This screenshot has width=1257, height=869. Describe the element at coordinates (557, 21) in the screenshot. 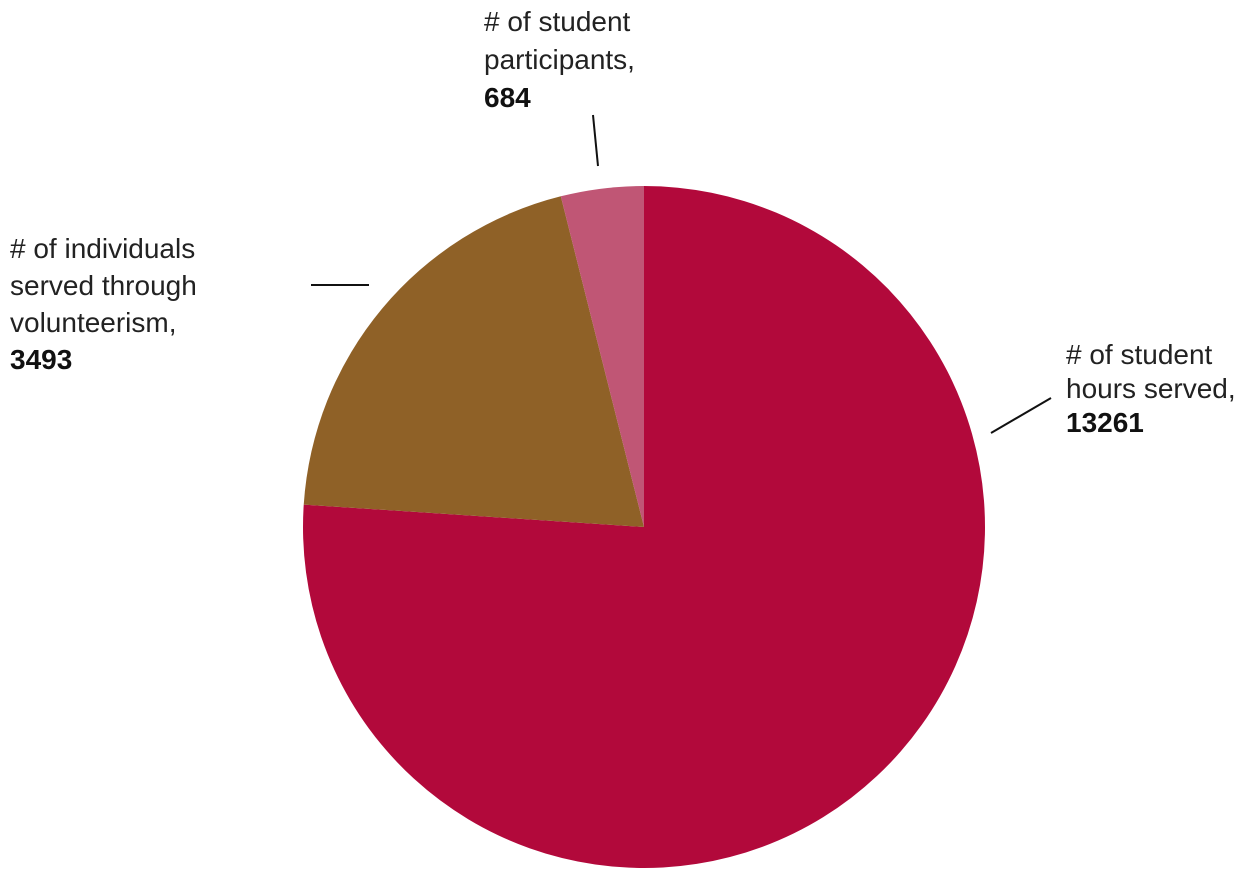

I see `slice-label-participants-line-1: # of student` at that location.